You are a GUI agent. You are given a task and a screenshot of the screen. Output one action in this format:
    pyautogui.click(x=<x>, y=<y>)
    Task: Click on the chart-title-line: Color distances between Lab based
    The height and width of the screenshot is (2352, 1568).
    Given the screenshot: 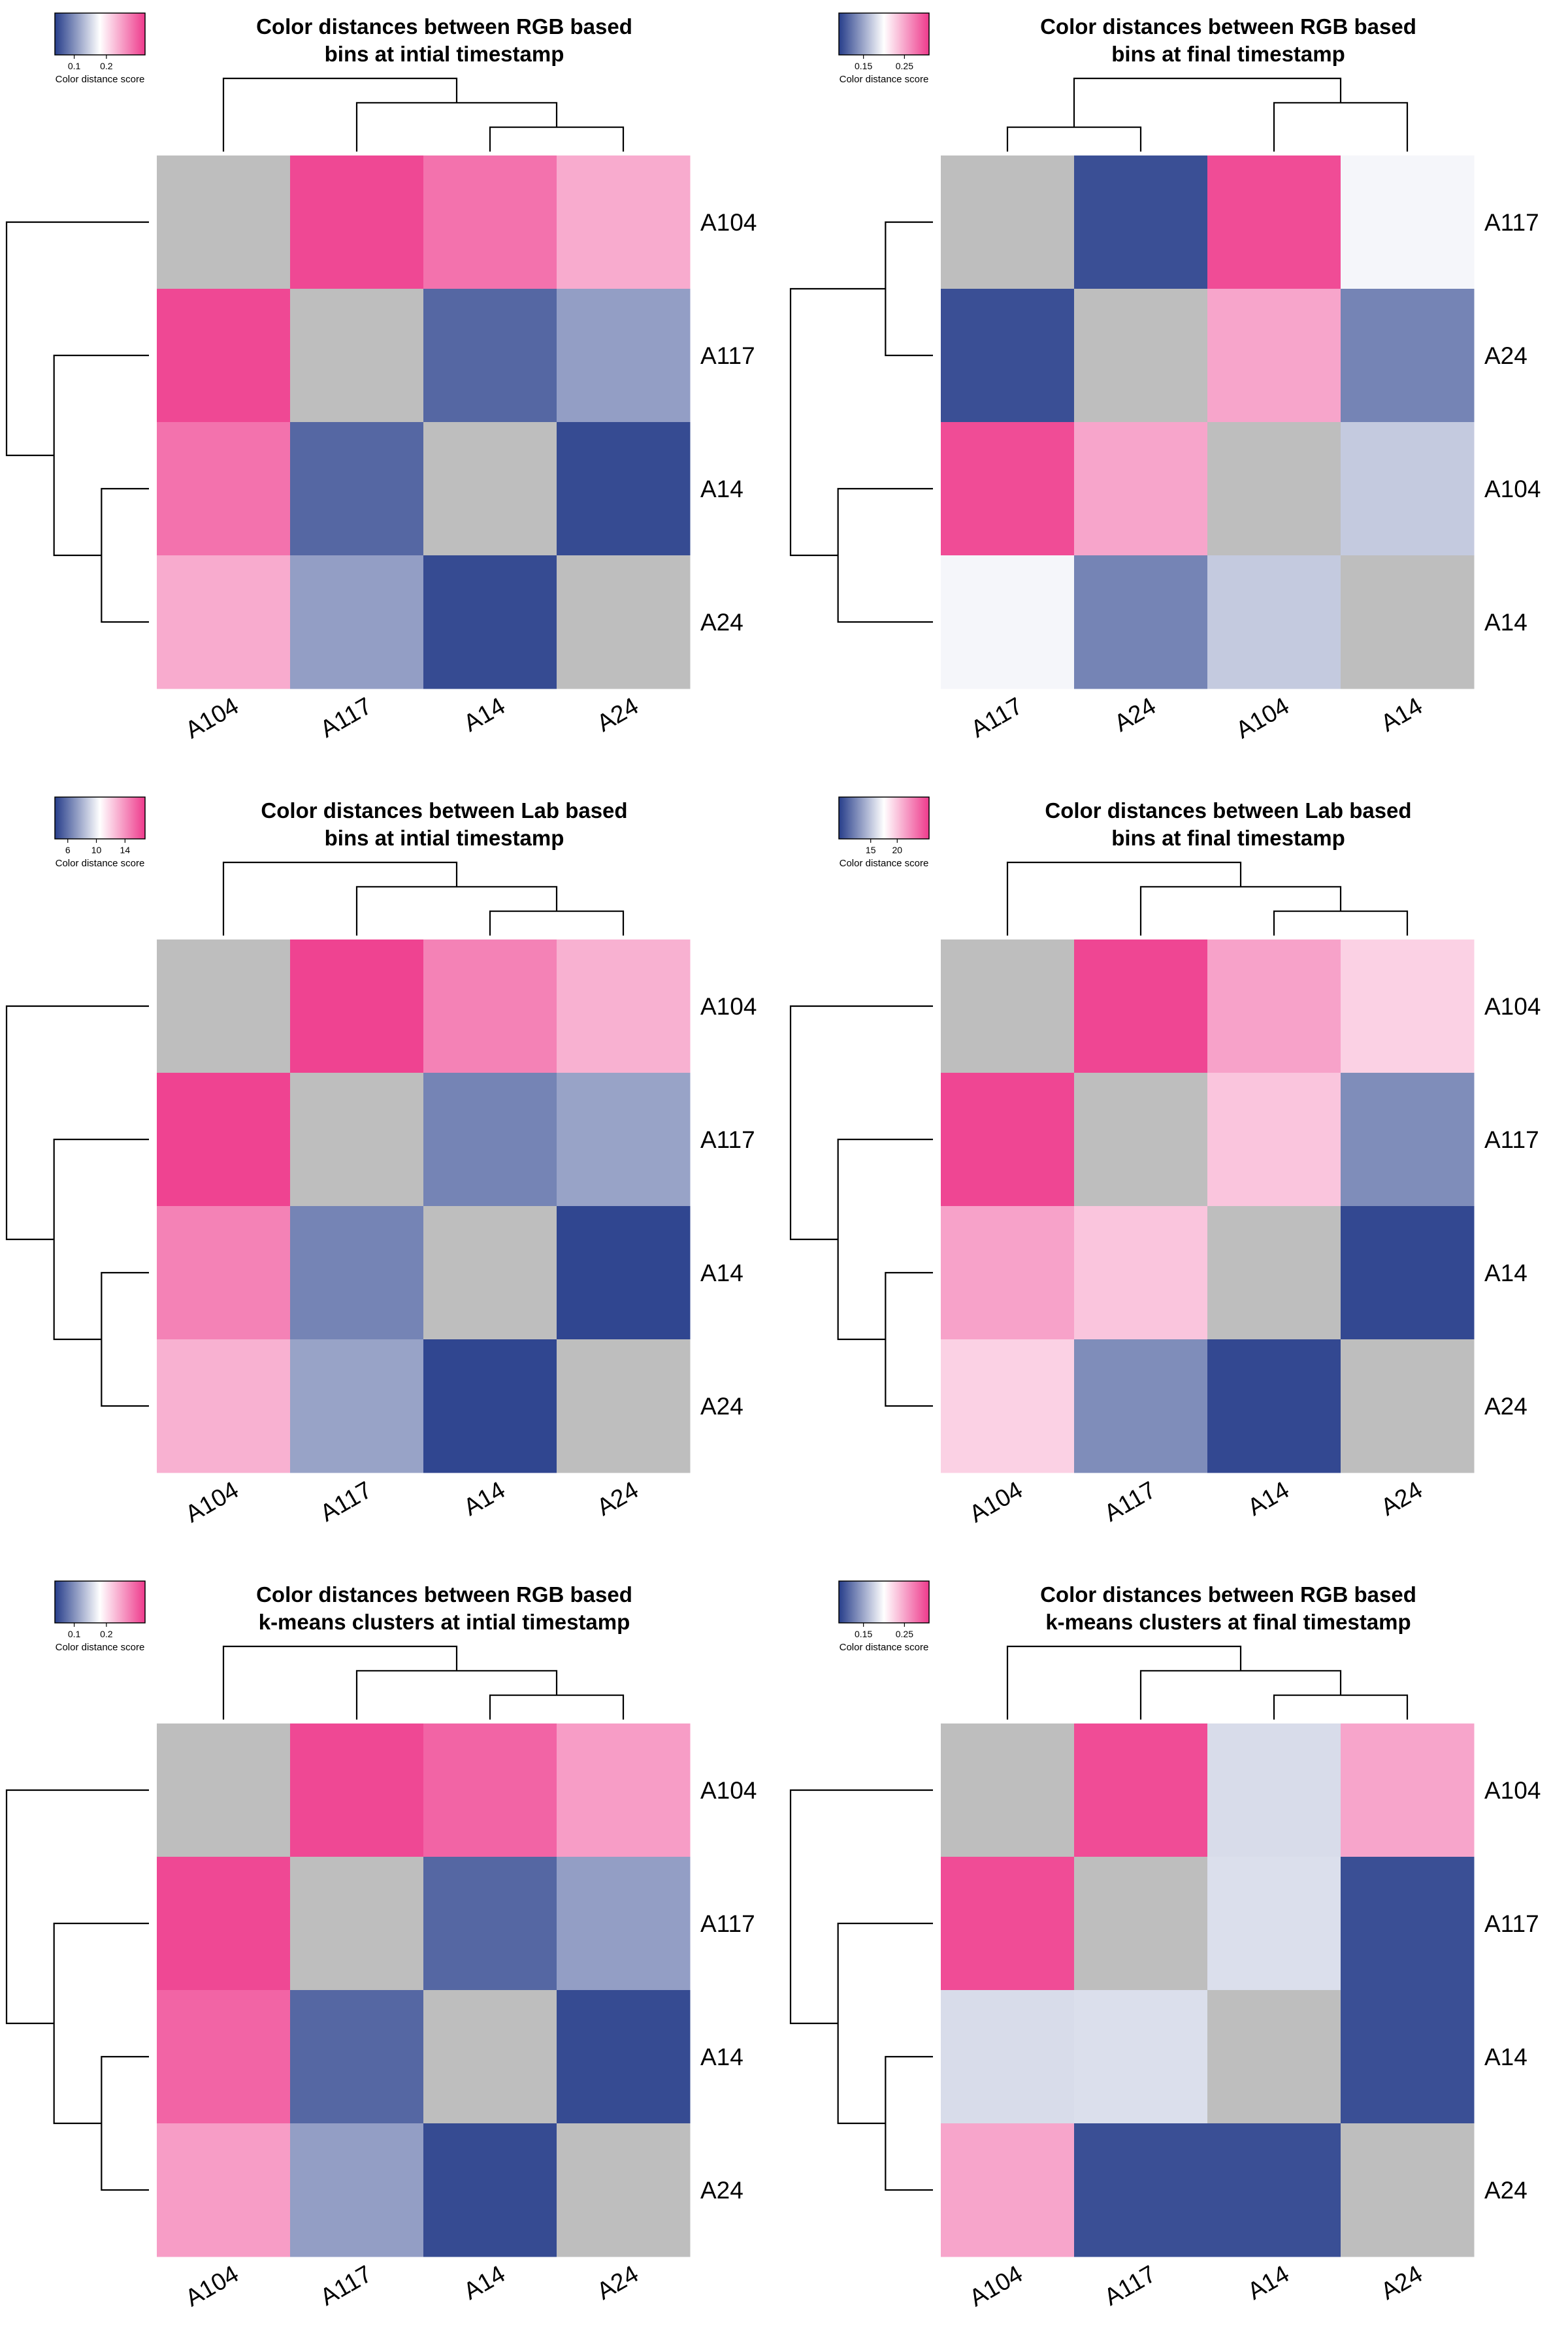 What is the action you would take?
    pyautogui.click(x=444, y=810)
    